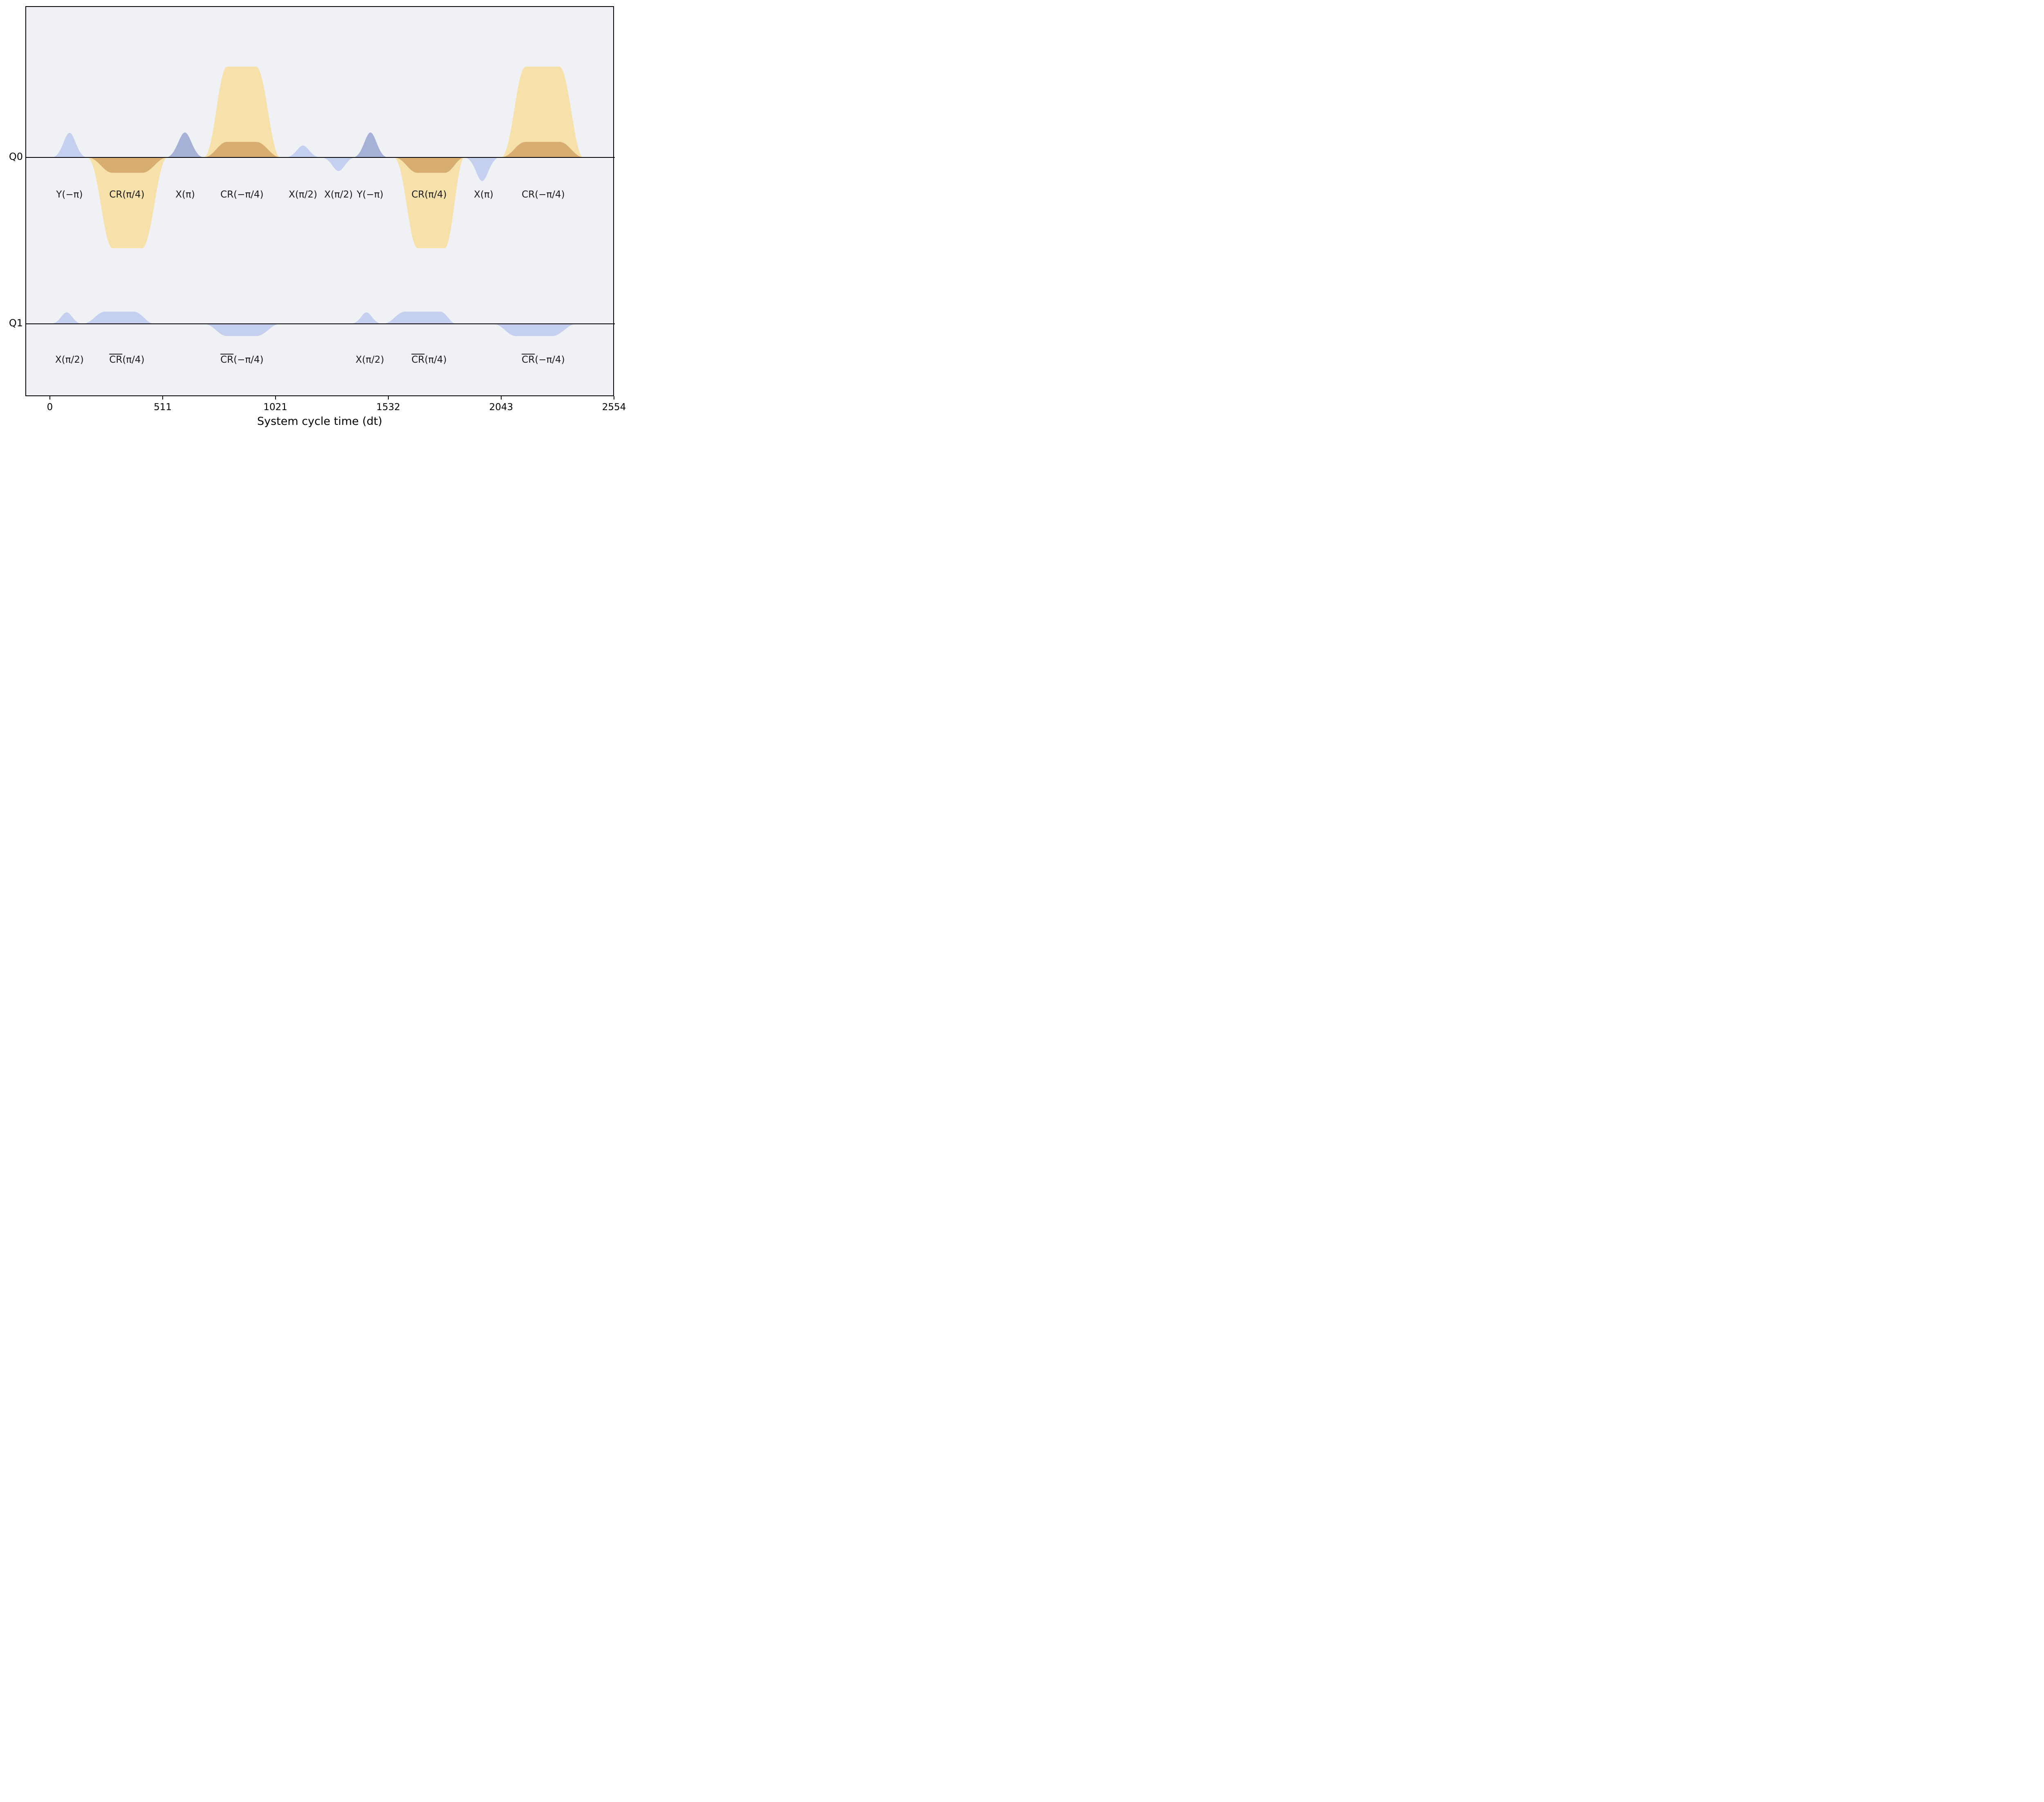 The width and height of the screenshot is (2044, 1802). Describe the element at coordinates (16, 156) in the screenshot. I see `channel-label: Q0` at that location.